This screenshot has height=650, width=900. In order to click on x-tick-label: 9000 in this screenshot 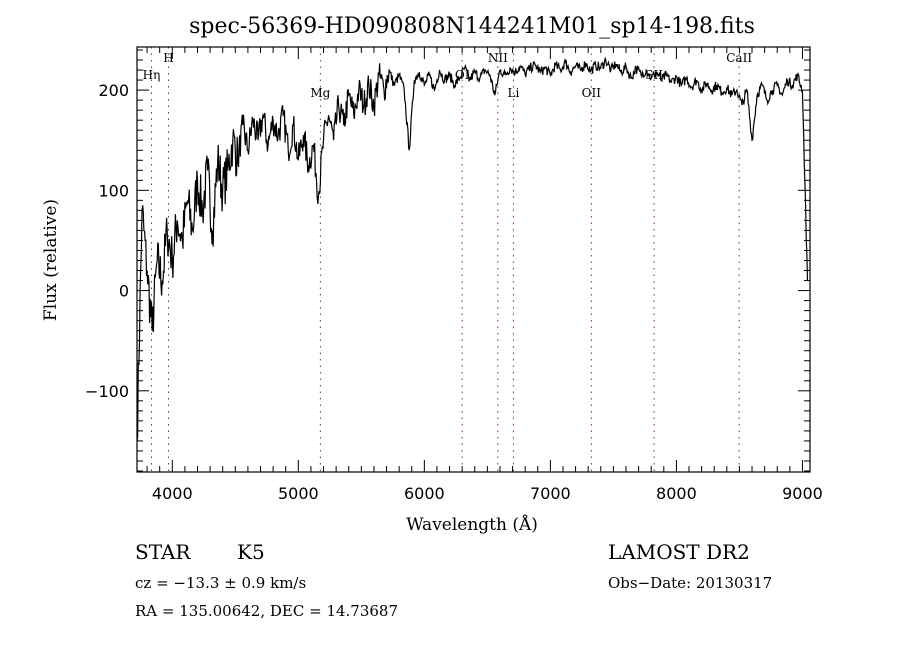, I will do `click(802, 493)`.